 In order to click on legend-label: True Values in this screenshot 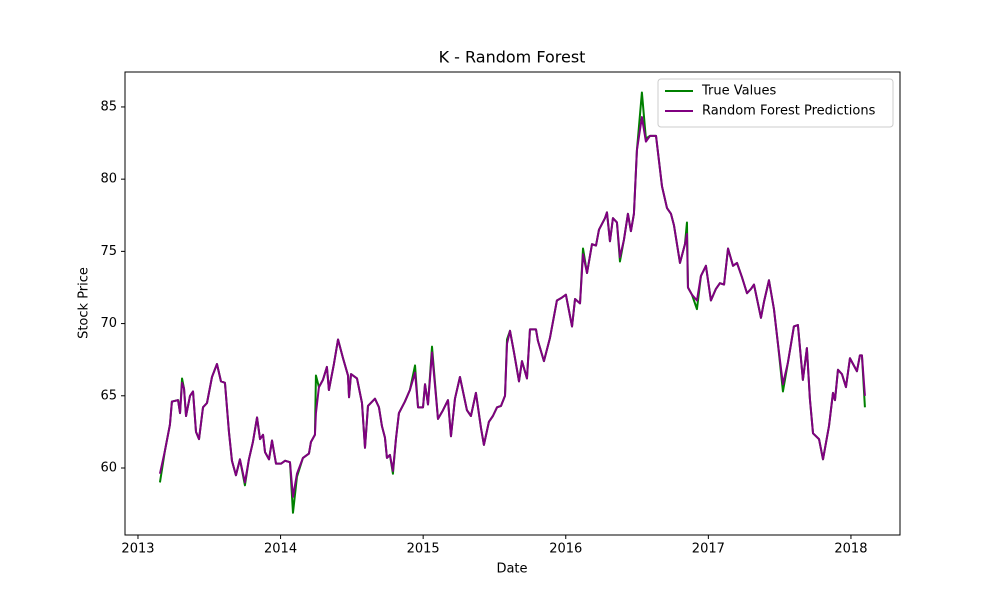, I will do `click(738, 91)`.